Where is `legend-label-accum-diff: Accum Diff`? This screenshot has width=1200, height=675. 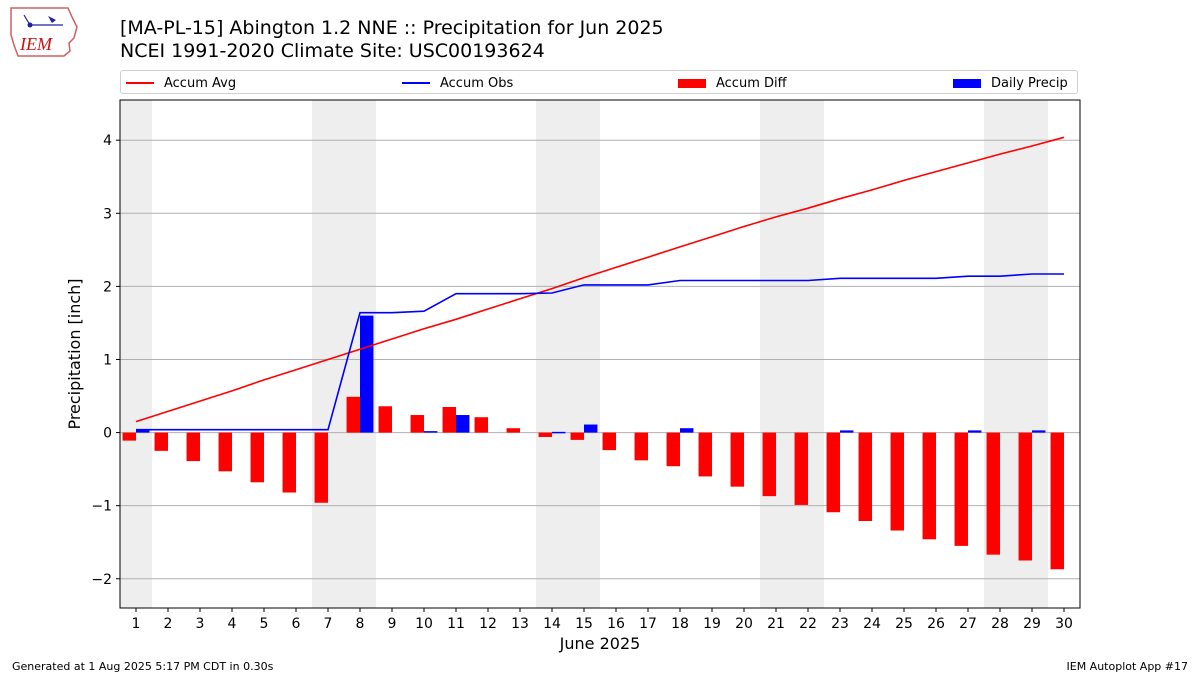 legend-label-accum-diff: Accum Diff is located at coordinates (751, 83).